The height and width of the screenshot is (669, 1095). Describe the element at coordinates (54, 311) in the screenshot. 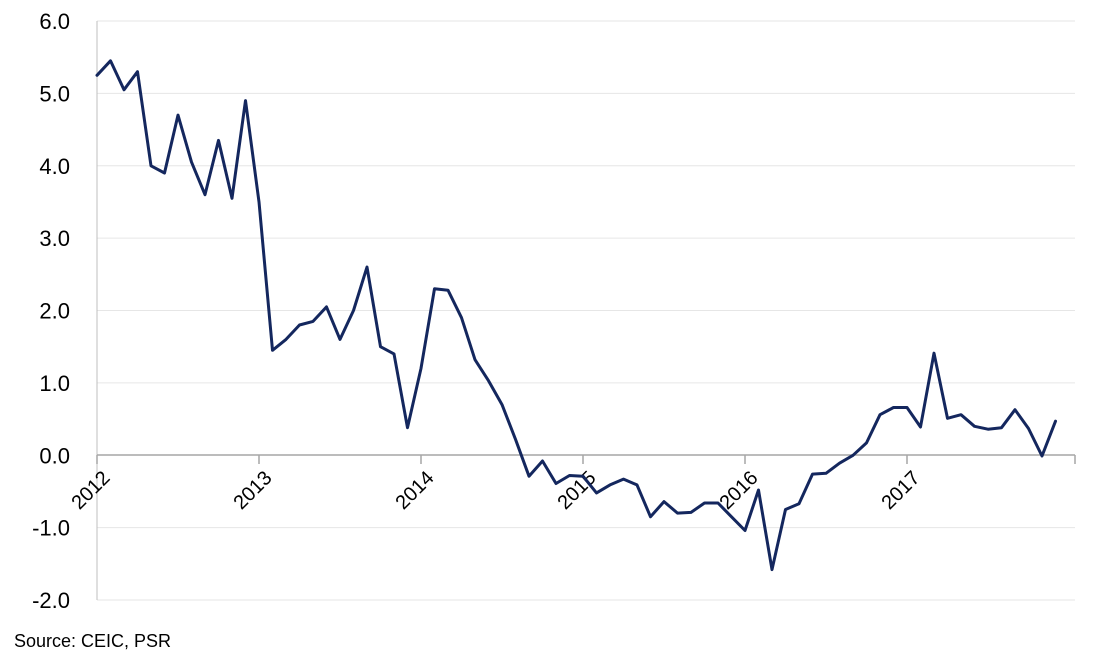

I see `y-tick-label: 2.0` at that location.